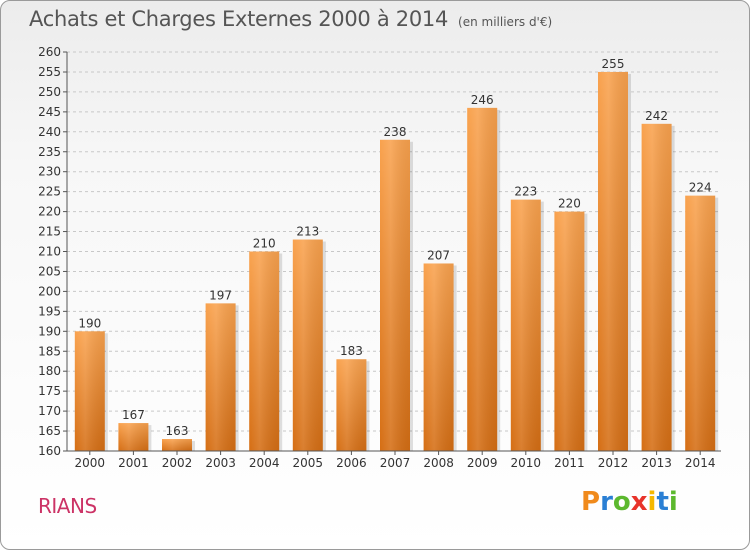  Describe the element at coordinates (49, 351) in the screenshot. I see `y-tick-label: 185` at that location.